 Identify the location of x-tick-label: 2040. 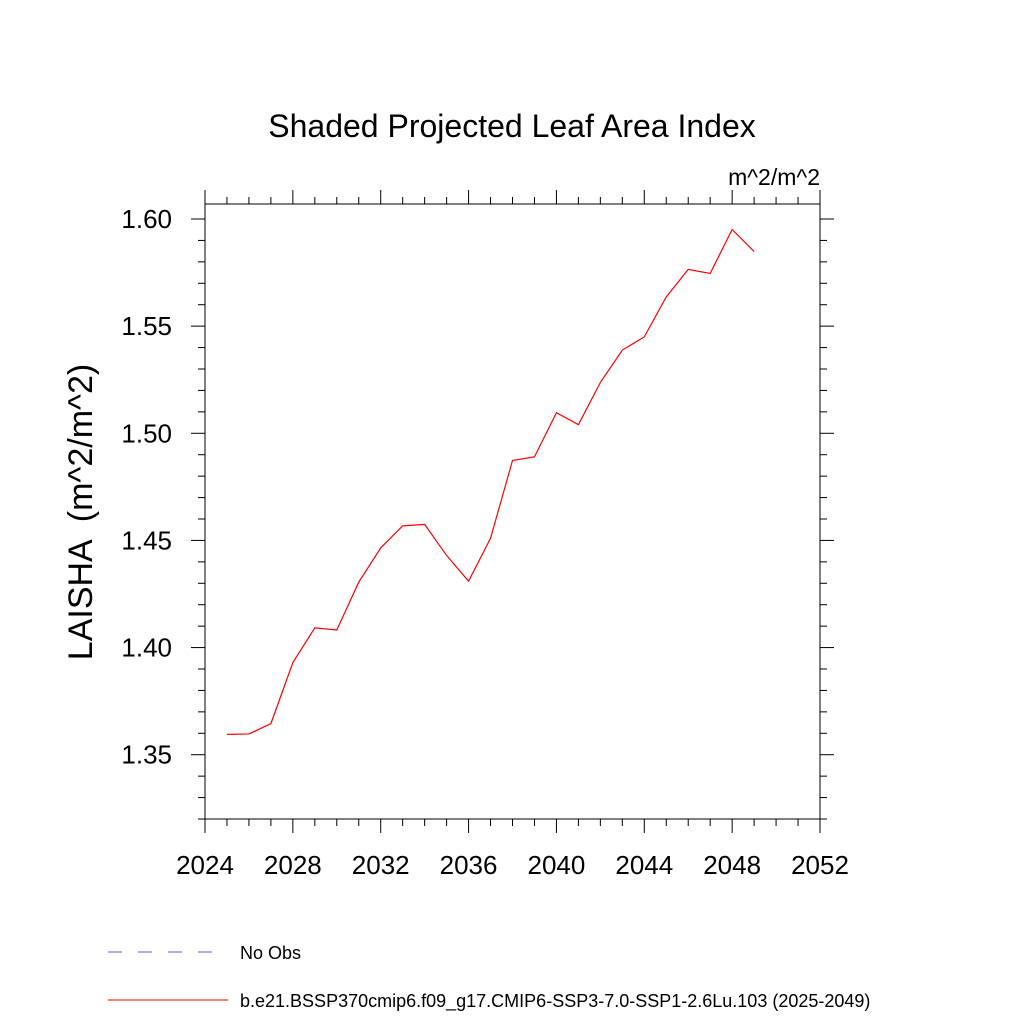
(557, 865).